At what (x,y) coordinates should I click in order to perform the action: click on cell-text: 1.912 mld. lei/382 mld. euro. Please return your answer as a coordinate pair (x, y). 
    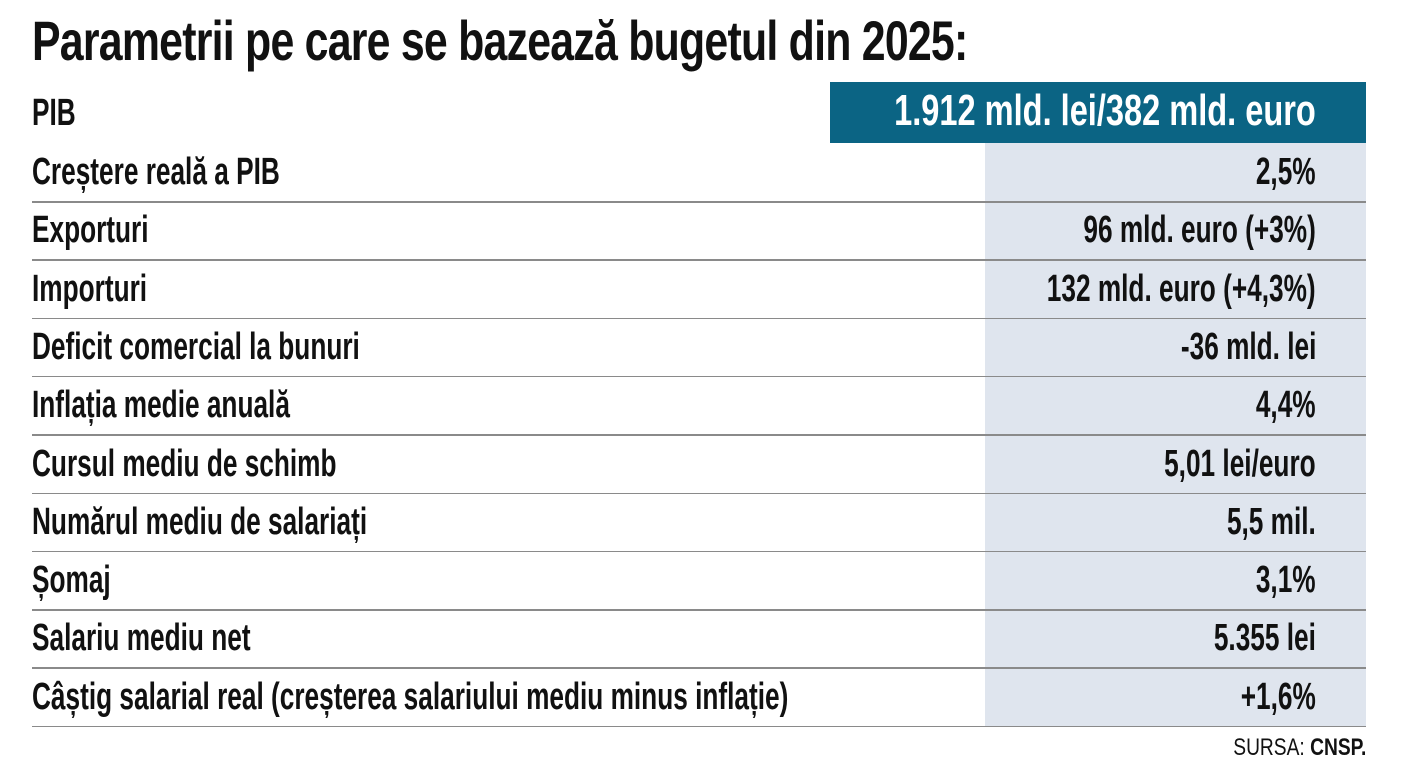
    Looking at the image, I should click on (1105, 110).